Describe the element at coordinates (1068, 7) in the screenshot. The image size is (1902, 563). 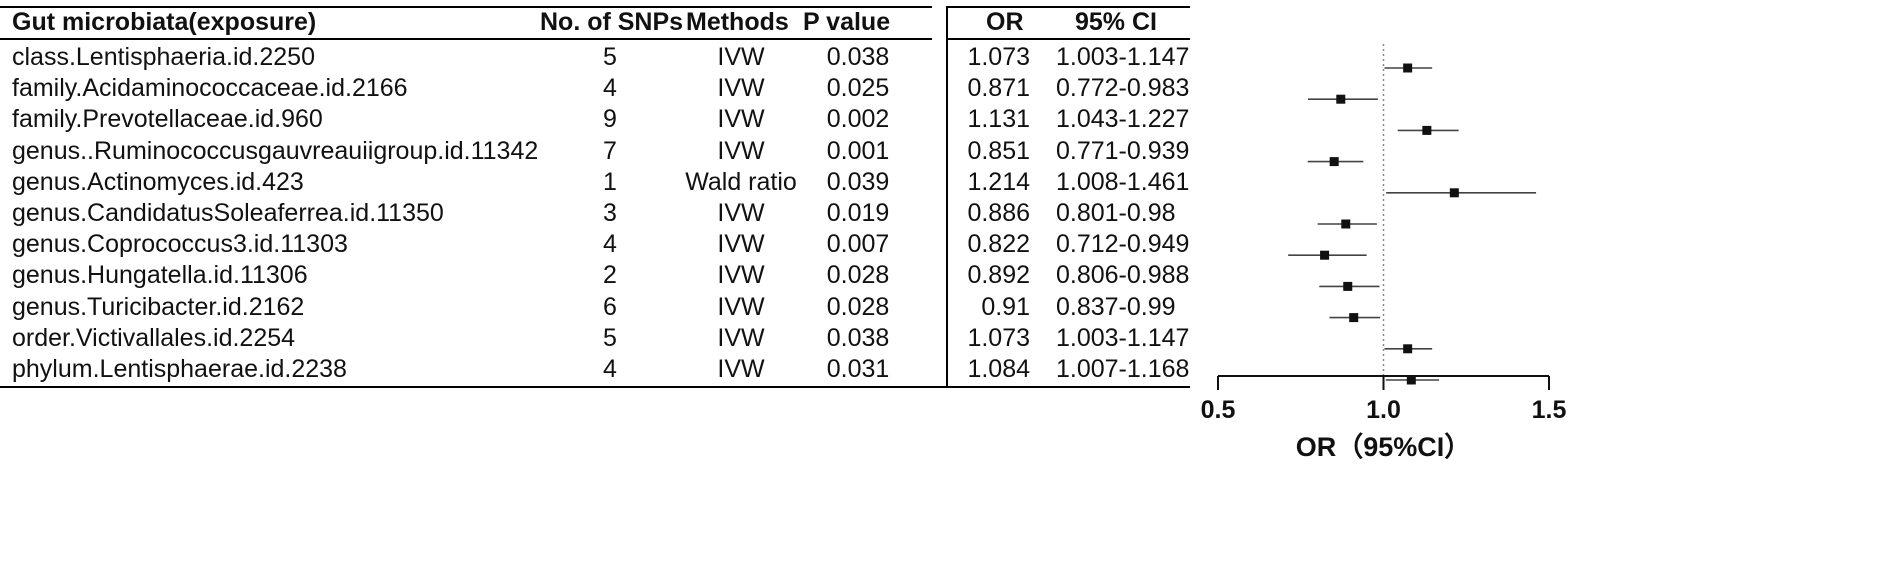
I see `top-rule-right` at that location.